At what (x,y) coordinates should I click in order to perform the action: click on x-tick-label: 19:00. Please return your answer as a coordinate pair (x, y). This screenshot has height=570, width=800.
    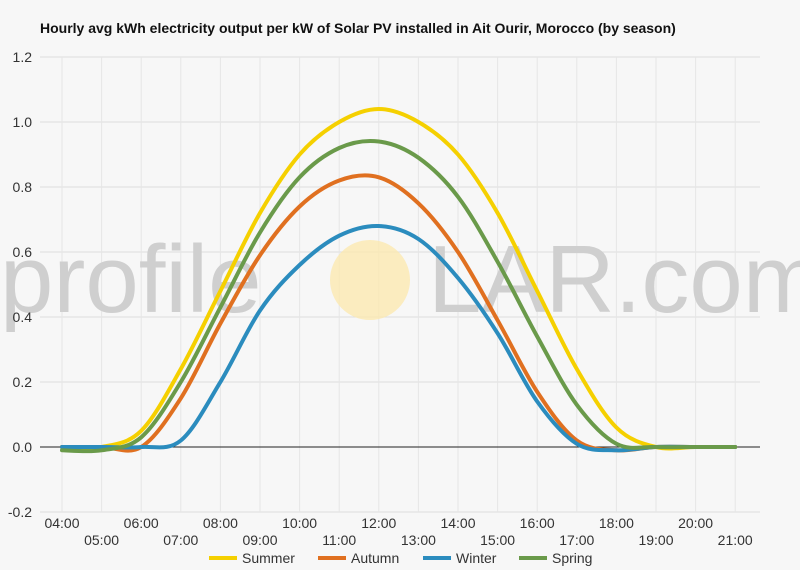
    Looking at the image, I should click on (655, 540).